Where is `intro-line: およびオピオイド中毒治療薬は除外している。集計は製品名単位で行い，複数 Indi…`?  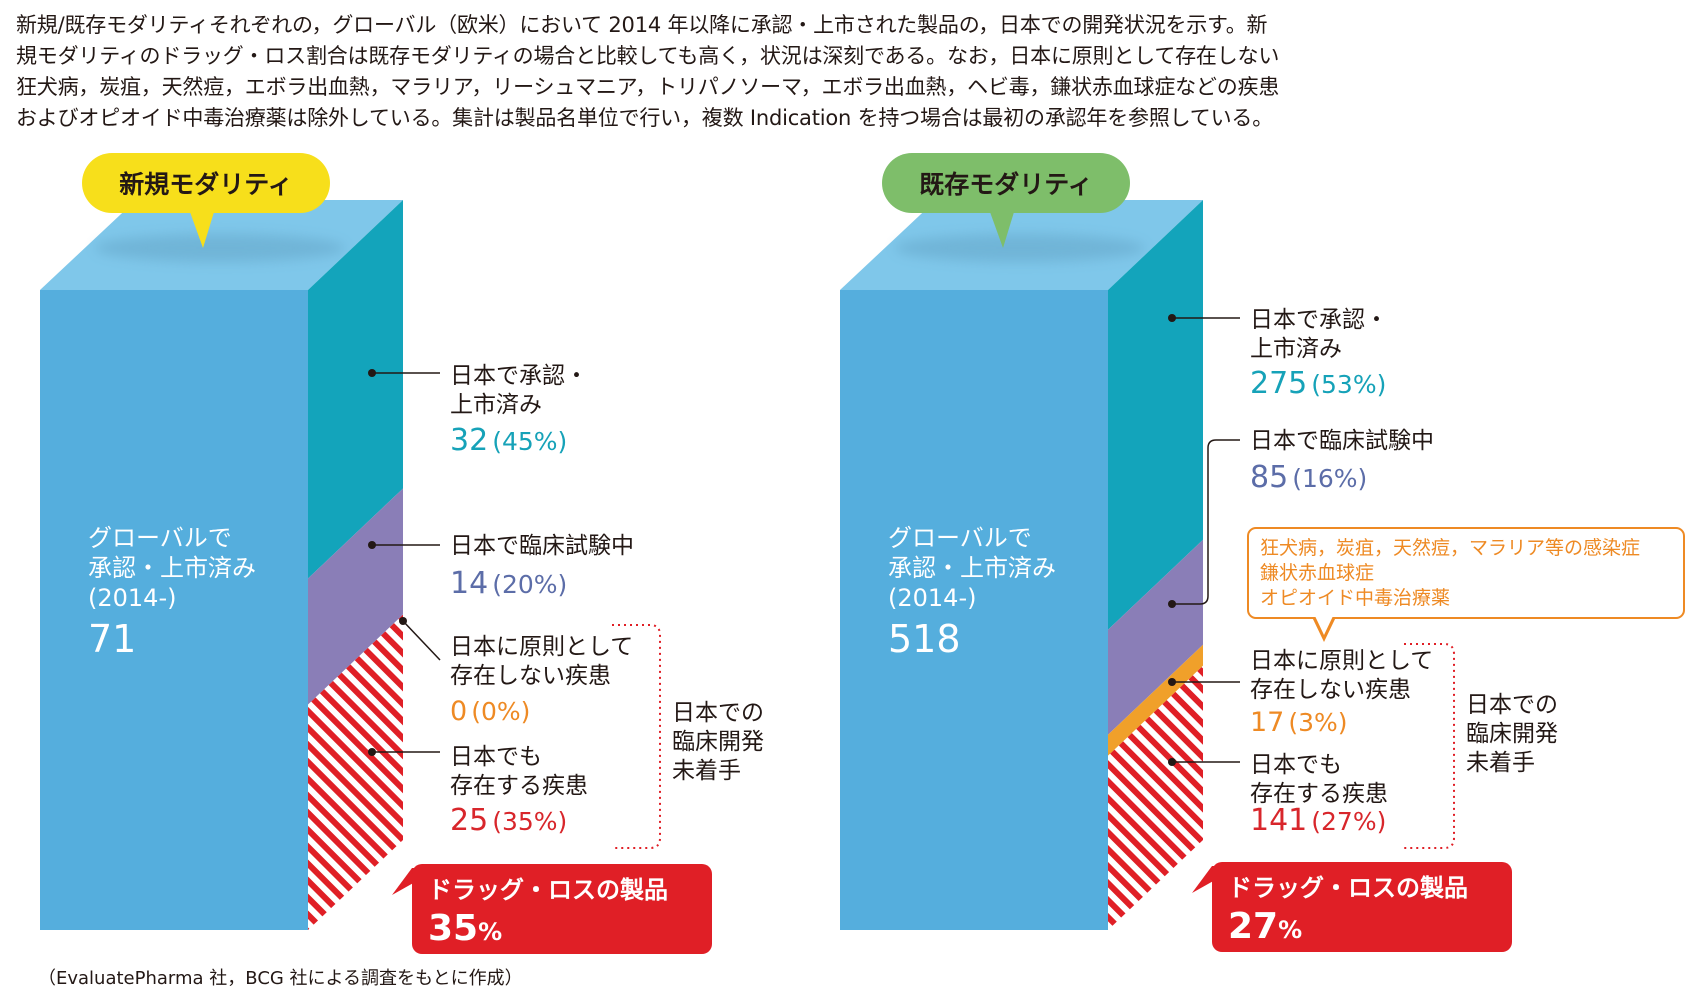 intro-line: およびオピオイド中毒治療薬は除外している。集計は製品名単位で行い，複数 Indi… is located at coordinates (644, 118).